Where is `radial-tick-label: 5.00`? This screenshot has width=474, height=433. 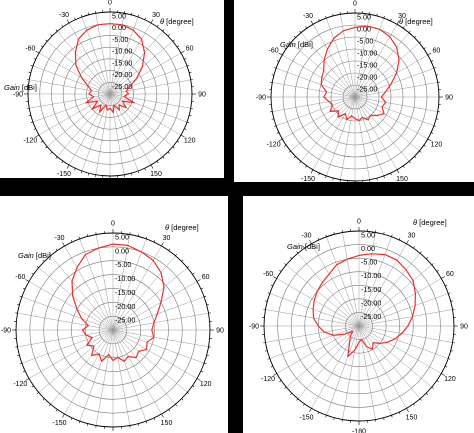 radial-tick-label: 5.00 is located at coordinates (368, 235).